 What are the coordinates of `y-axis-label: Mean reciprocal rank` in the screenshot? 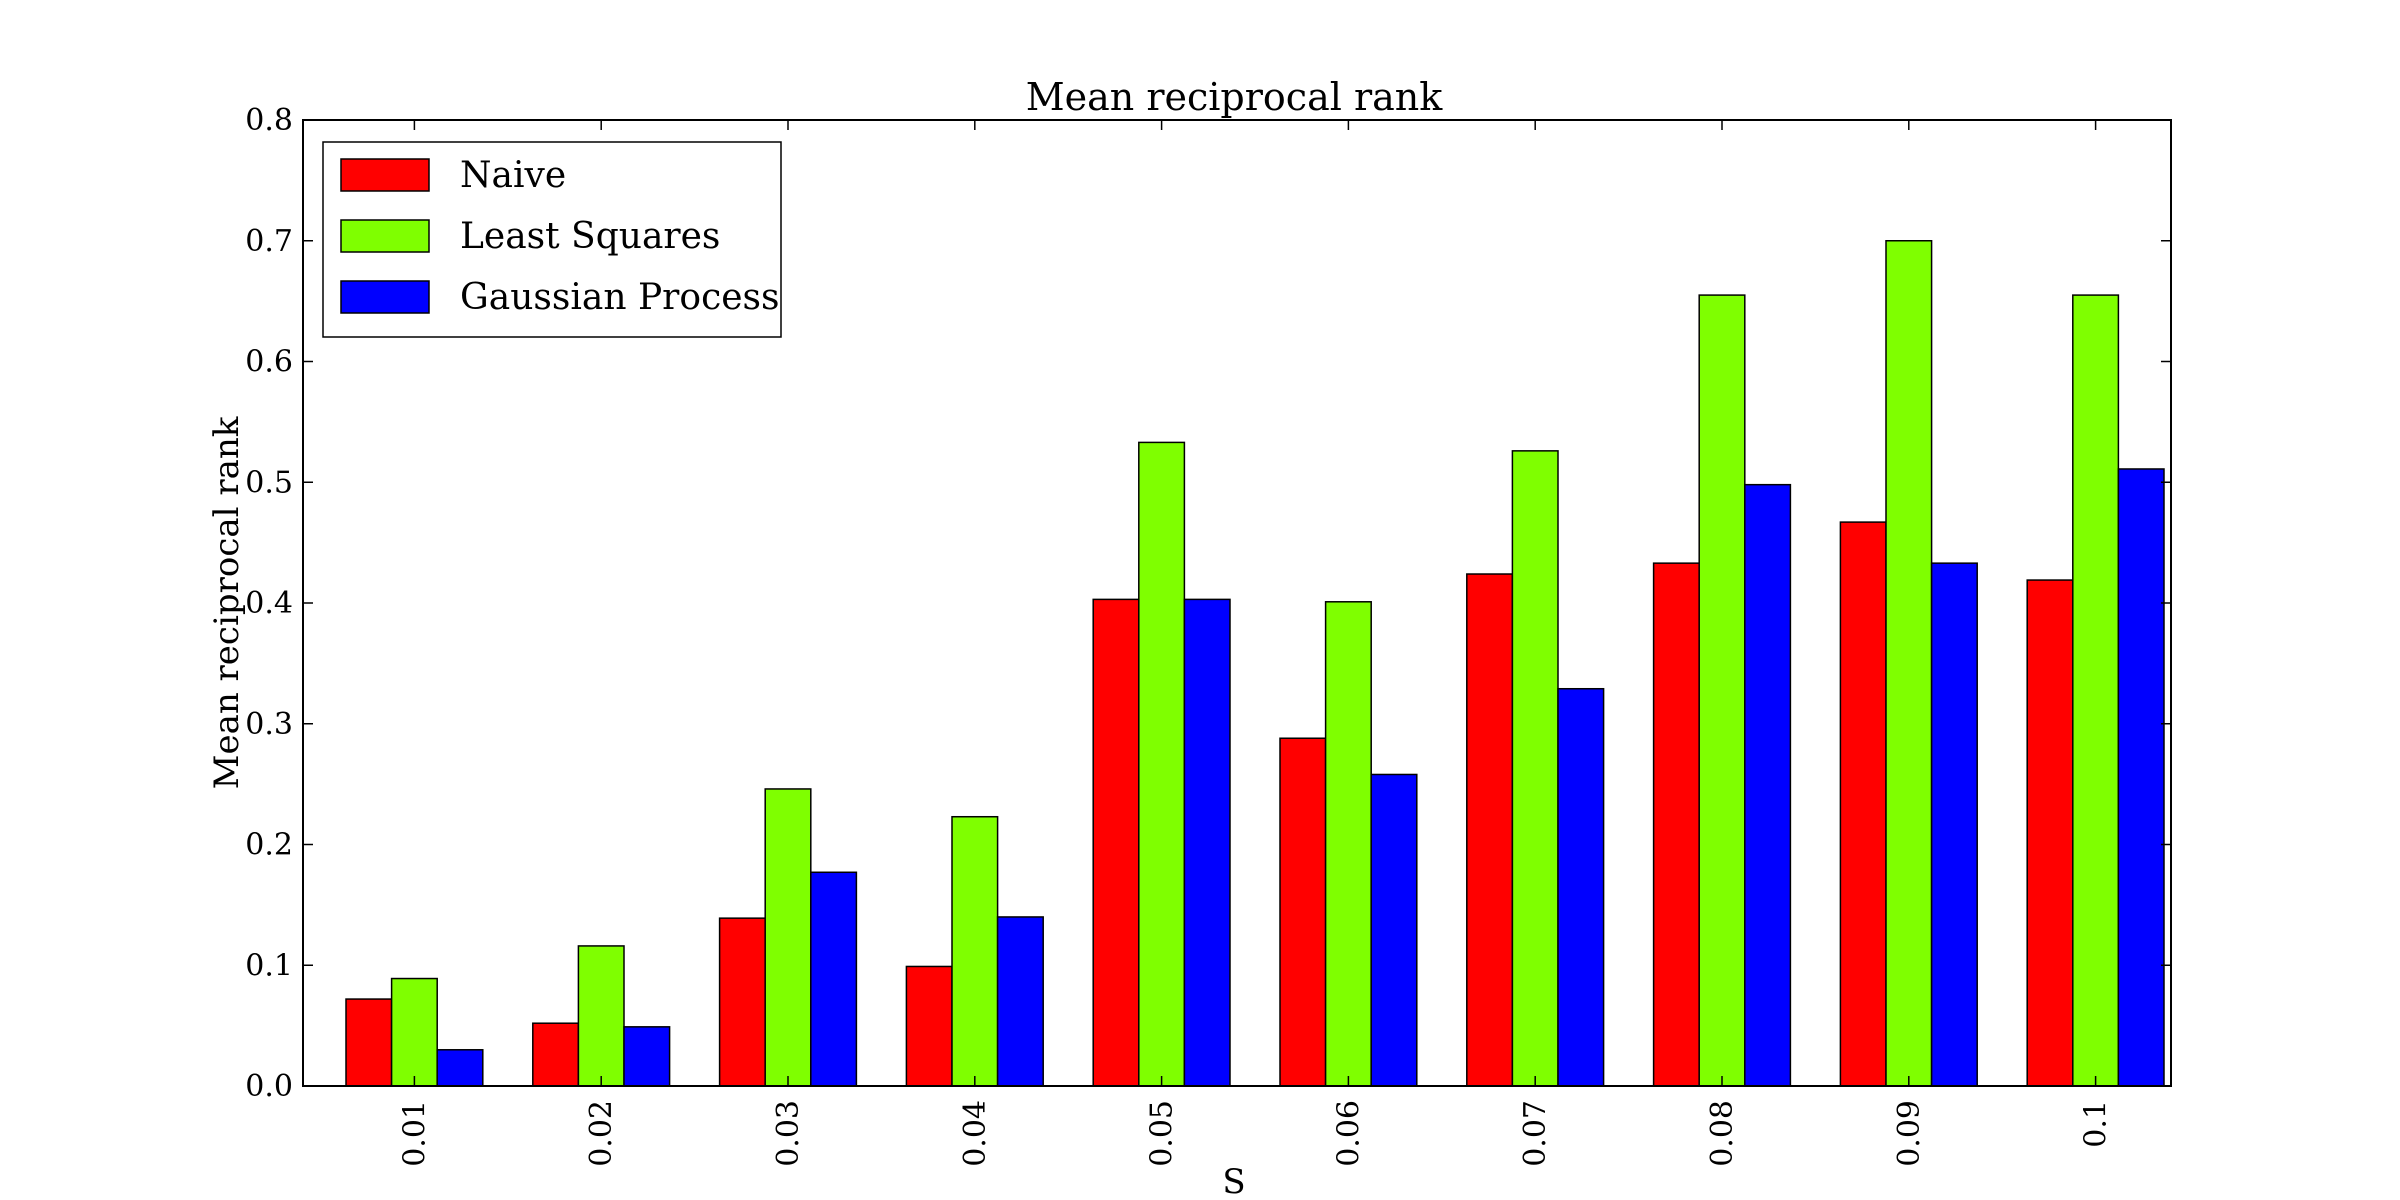 It's located at (227, 602).